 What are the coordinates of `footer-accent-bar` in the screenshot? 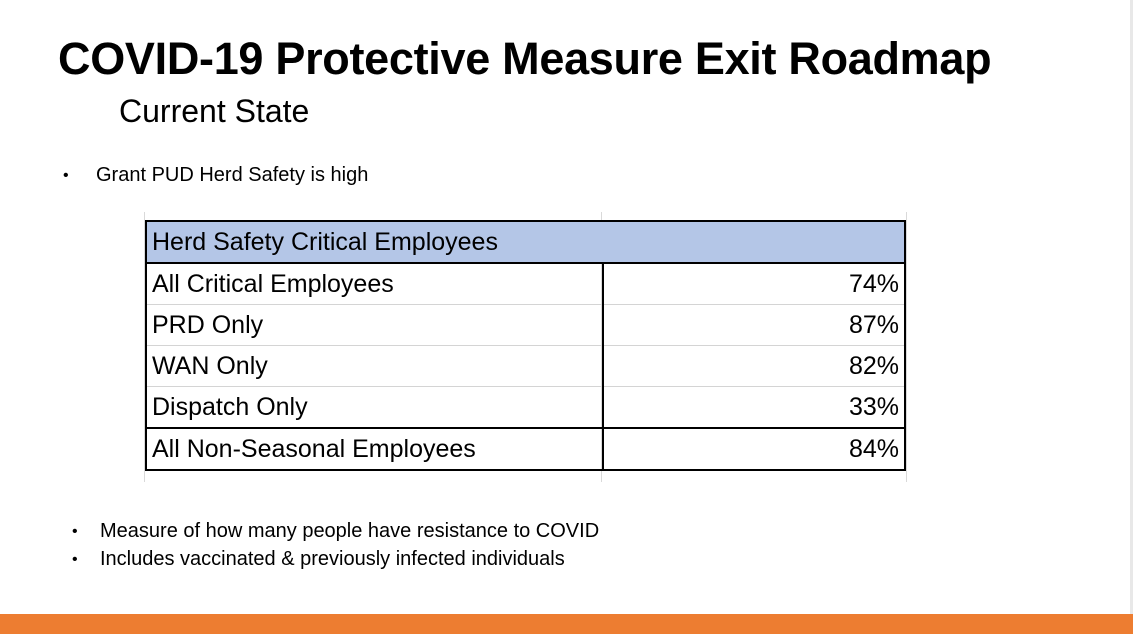 It's located at (566, 624).